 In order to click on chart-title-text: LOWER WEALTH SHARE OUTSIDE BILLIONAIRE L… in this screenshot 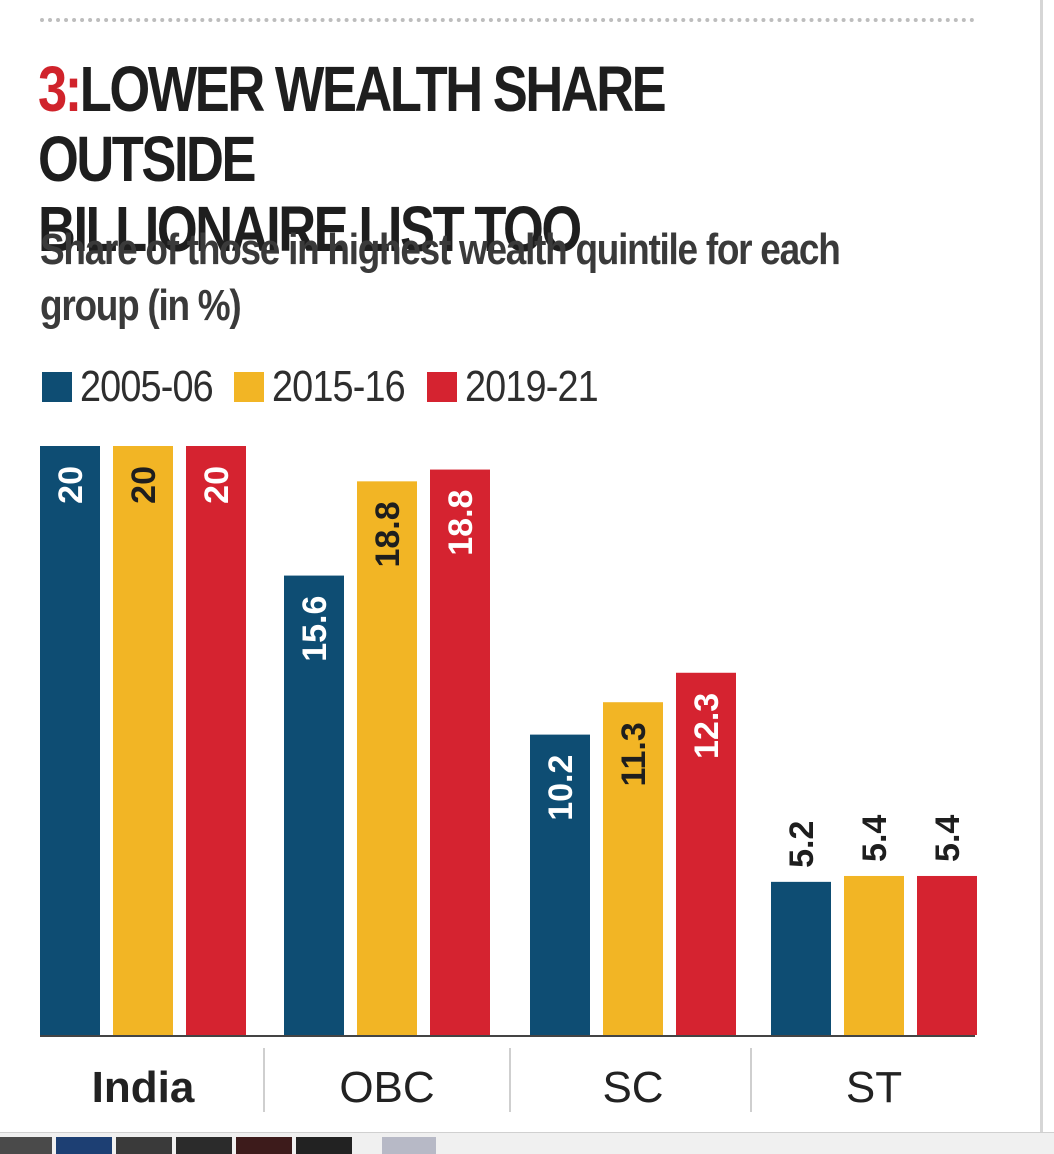, I will do `click(352, 159)`.